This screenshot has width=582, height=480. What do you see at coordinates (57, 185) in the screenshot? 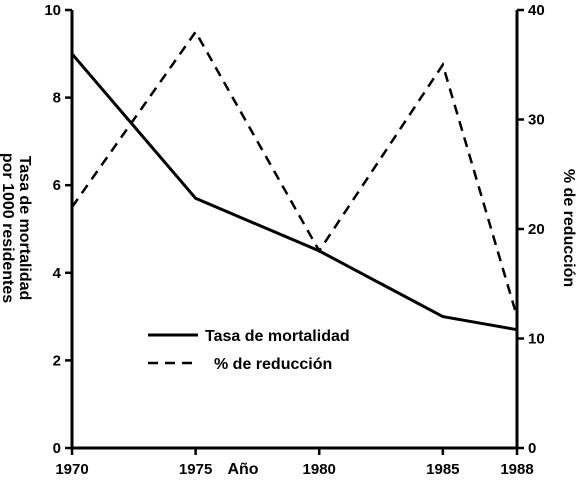
I see `left-tick-label: 6` at bounding box center [57, 185].